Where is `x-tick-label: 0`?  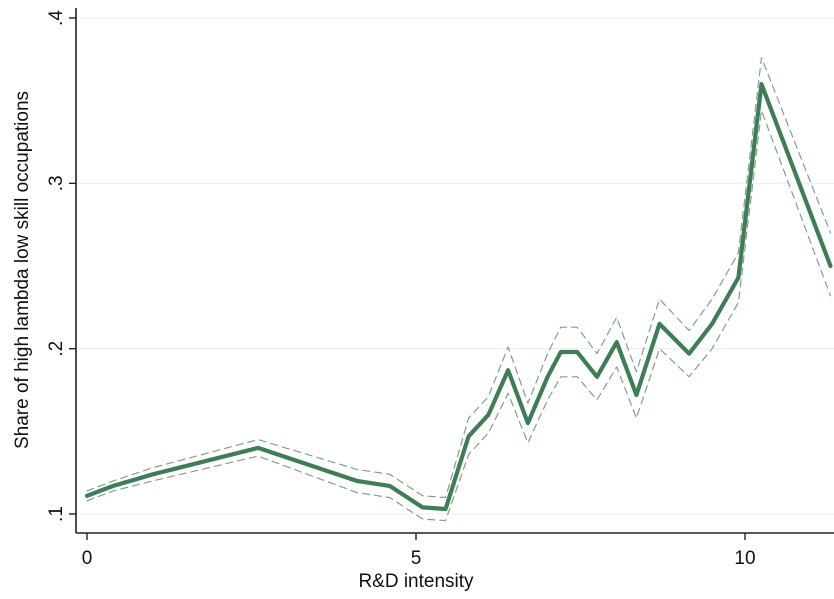 x-tick-label: 0 is located at coordinates (87, 558).